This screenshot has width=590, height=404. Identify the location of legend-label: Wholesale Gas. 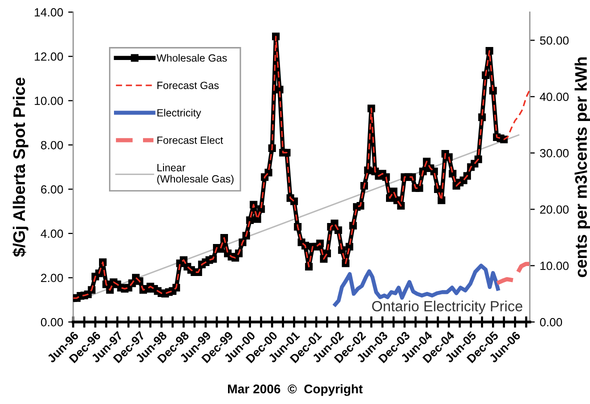
(191, 58).